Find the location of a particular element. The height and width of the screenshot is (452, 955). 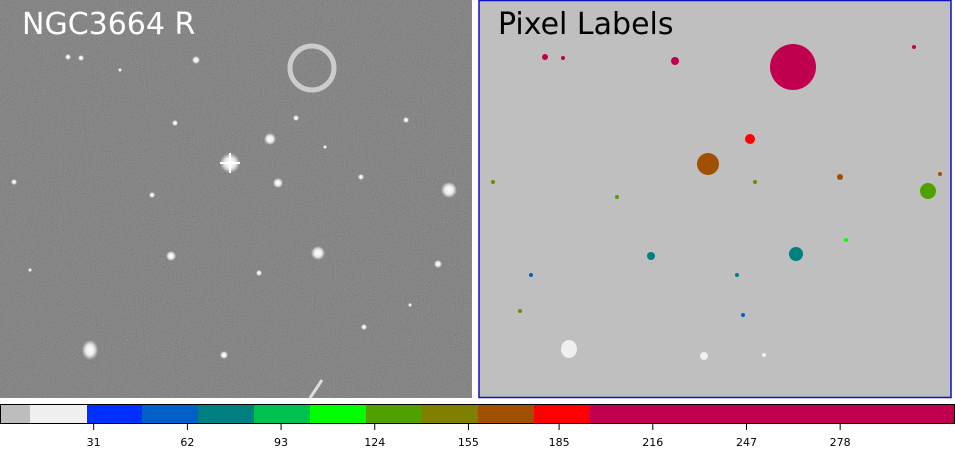

colorbar: 31 62 93 124 155 185 216 247 278 is located at coordinates (477, 428).